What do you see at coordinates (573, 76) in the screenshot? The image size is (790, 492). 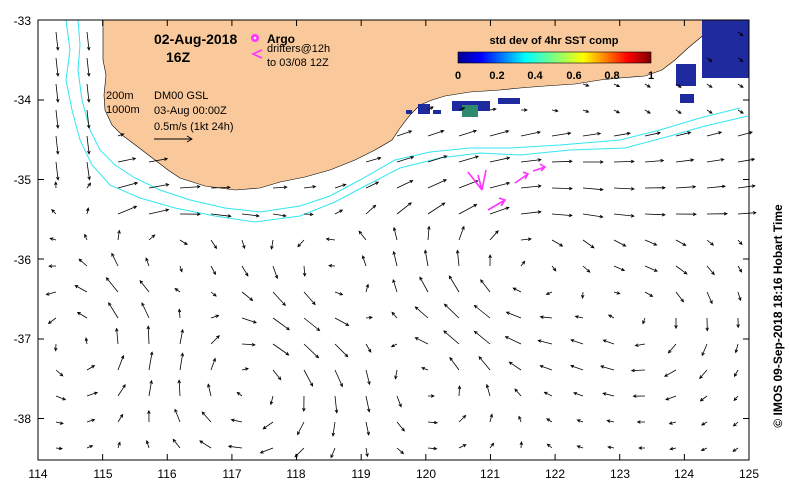 I see `colorbar-tick-label: 0.6` at bounding box center [573, 76].